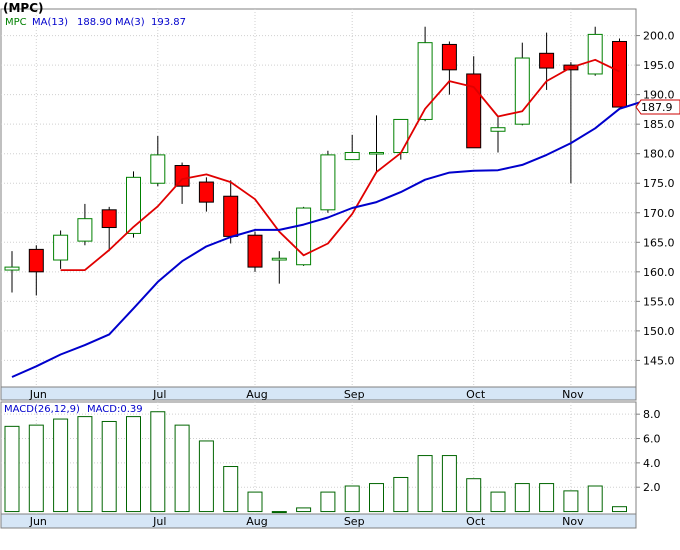 Image resolution: width=680 pixels, height=550 pixels. Describe the element at coordinates (16, 22) in the screenshot. I see `legend-mpc: MPC` at that location.